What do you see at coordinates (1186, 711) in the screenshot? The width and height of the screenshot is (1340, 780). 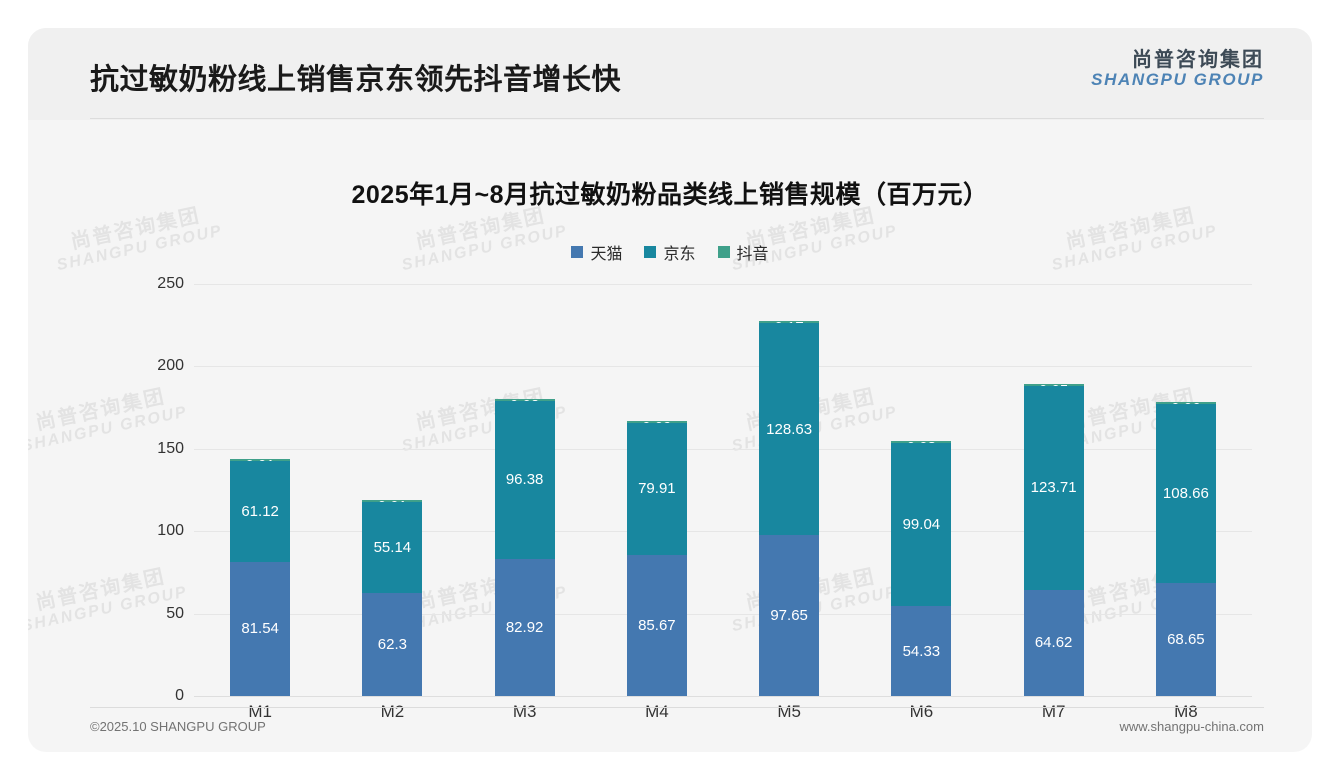 I see `x-axis-tick-label: M8` at bounding box center [1186, 711].